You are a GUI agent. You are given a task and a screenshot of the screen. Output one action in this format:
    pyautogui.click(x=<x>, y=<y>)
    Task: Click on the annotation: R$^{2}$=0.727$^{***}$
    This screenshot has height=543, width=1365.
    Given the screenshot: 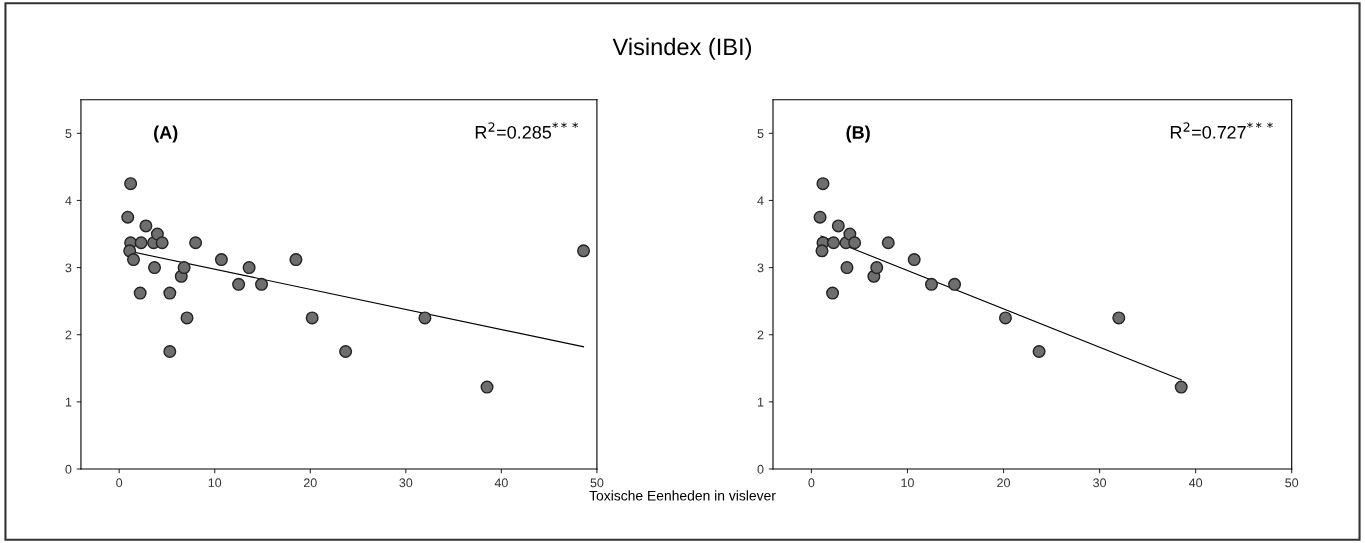 What is the action you would take?
    pyautogui.click(x=1221, y=130)
    